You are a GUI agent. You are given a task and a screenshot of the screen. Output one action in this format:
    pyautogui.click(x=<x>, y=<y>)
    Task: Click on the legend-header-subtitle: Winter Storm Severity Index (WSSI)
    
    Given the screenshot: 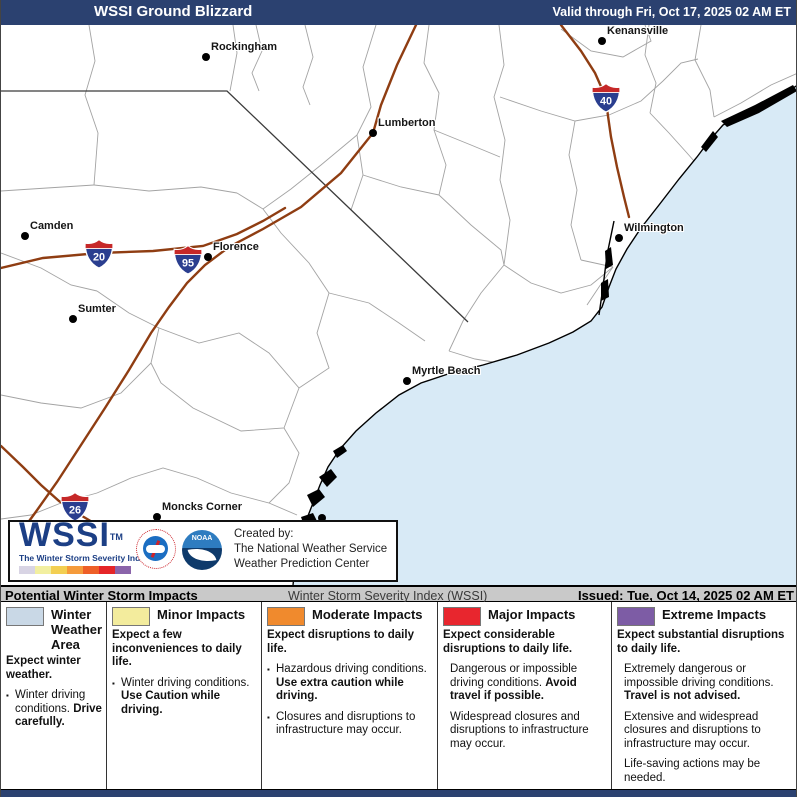 What is the action you would take?
    pyautogui.click(x=388, y=596)
    